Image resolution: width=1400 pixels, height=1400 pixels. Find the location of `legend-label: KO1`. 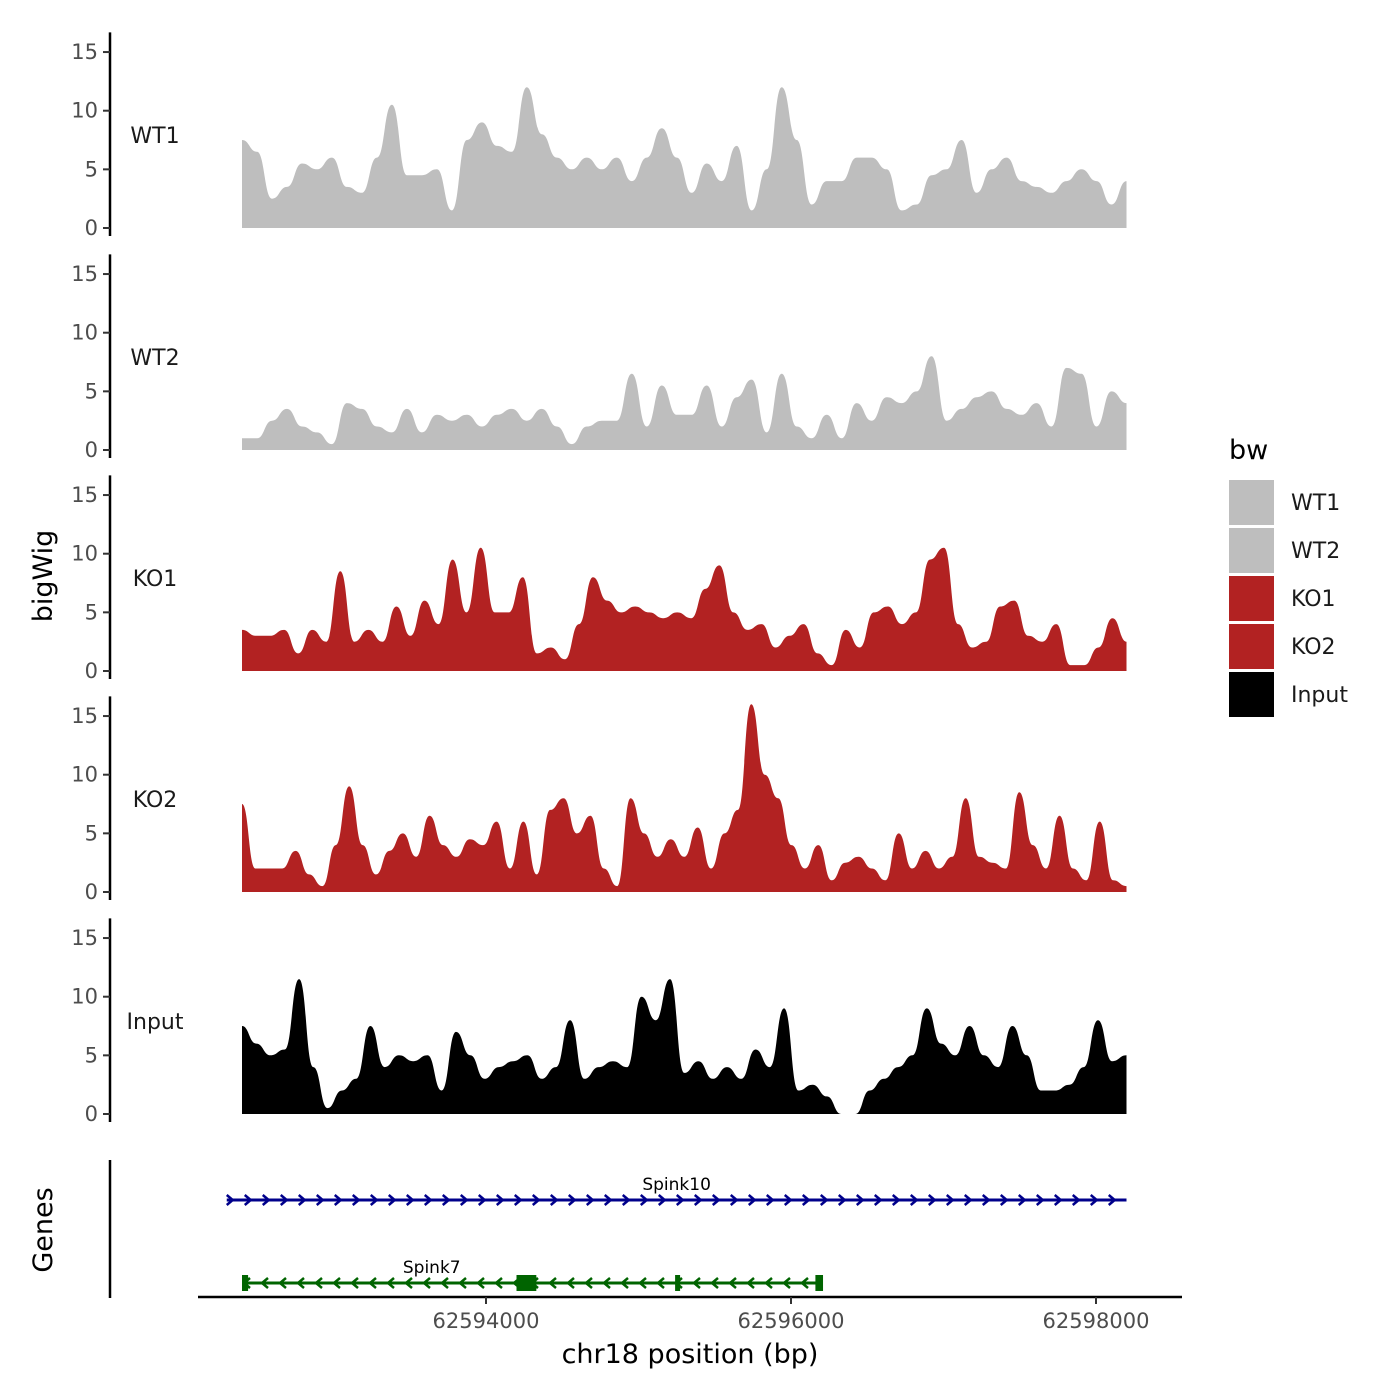

legend-label: KO1 is located at coordinates (1313, 599).